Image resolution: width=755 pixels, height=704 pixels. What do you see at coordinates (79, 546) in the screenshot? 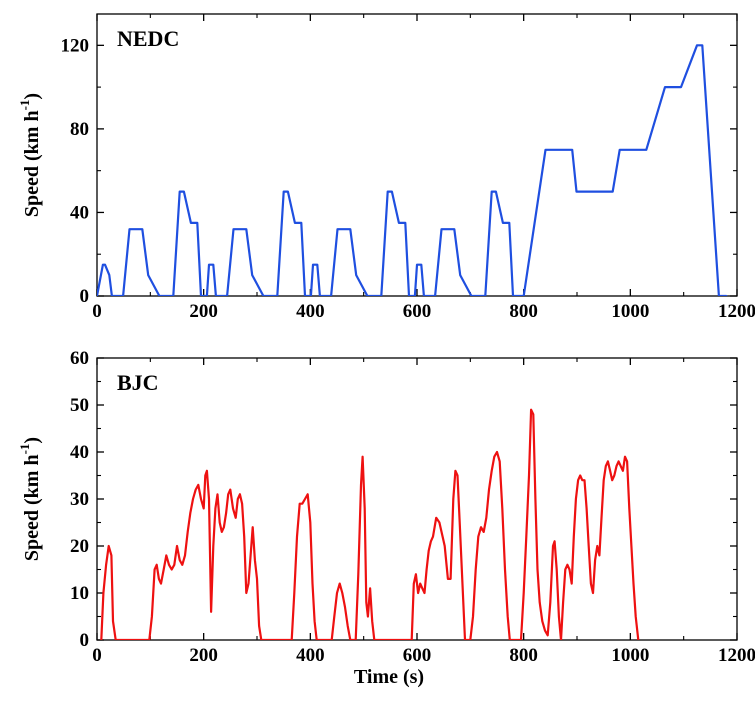
I see `y-tick-label: 20` at bounding box center [79, 546].